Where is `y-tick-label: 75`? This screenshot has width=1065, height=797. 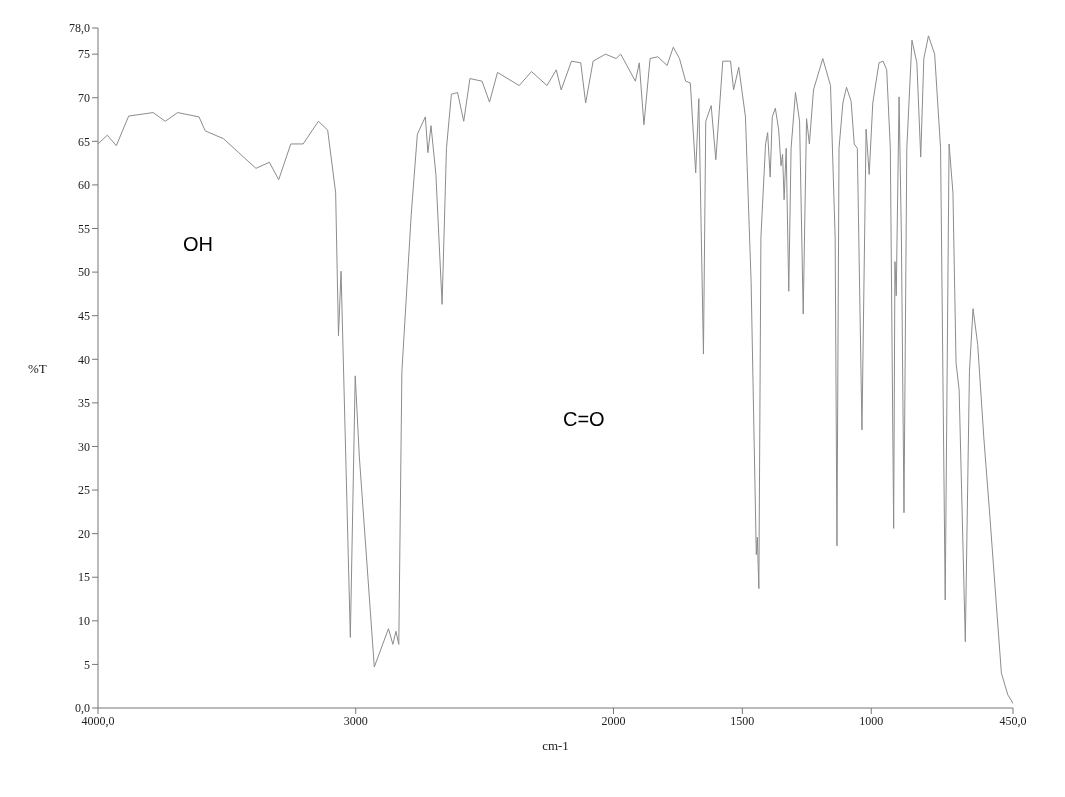 y-tick-label: 75 is located at coordinates (84, 54).